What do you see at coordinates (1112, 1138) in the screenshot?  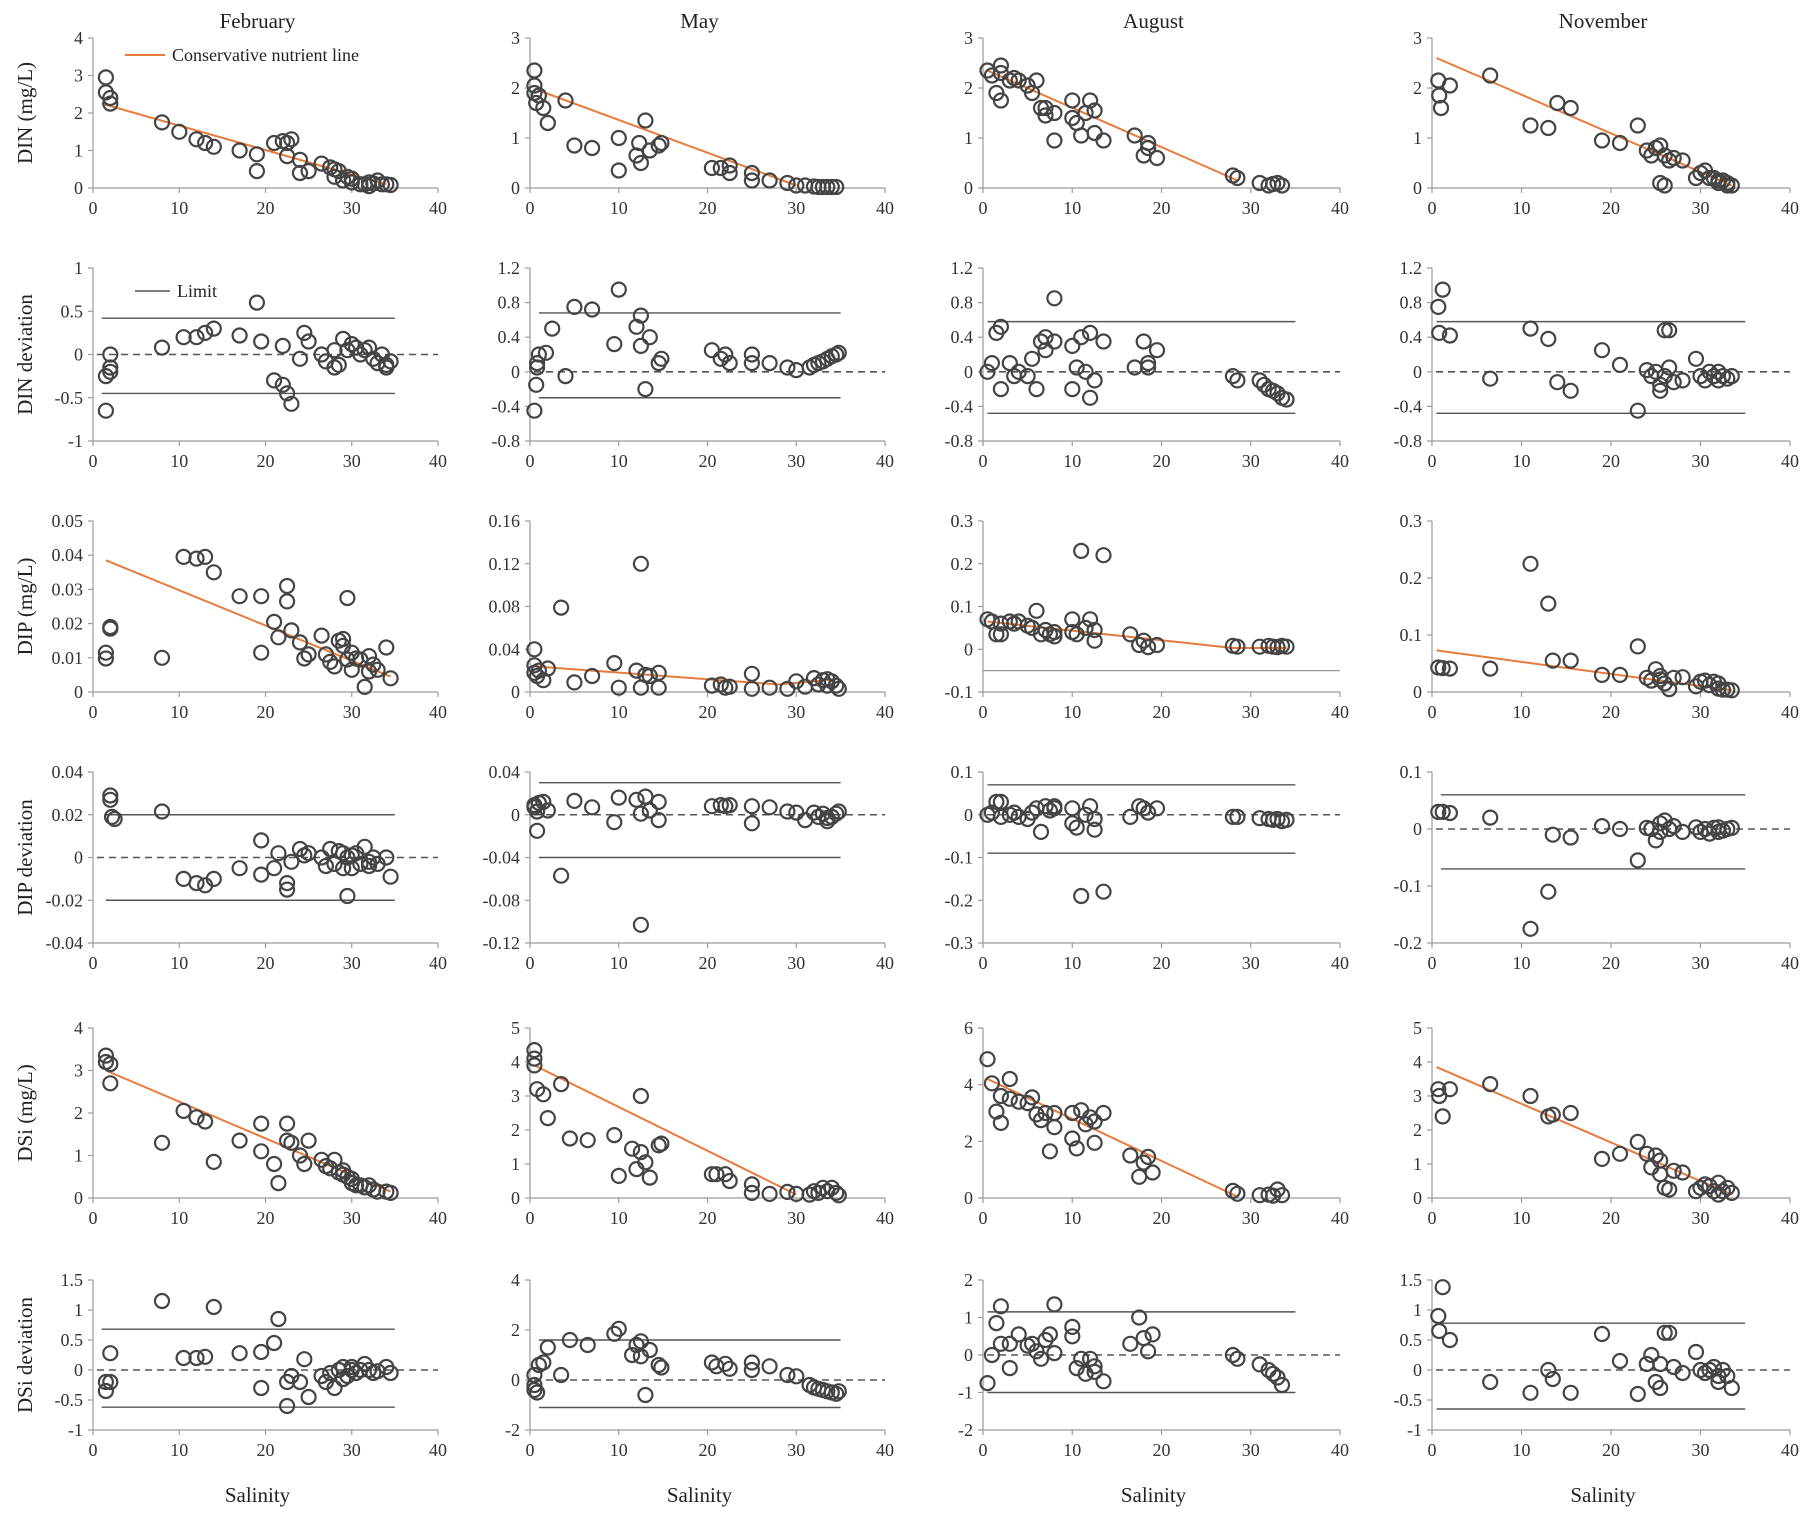 I see `conservative-nutrient-line` at bounding box center [1112, 1138].